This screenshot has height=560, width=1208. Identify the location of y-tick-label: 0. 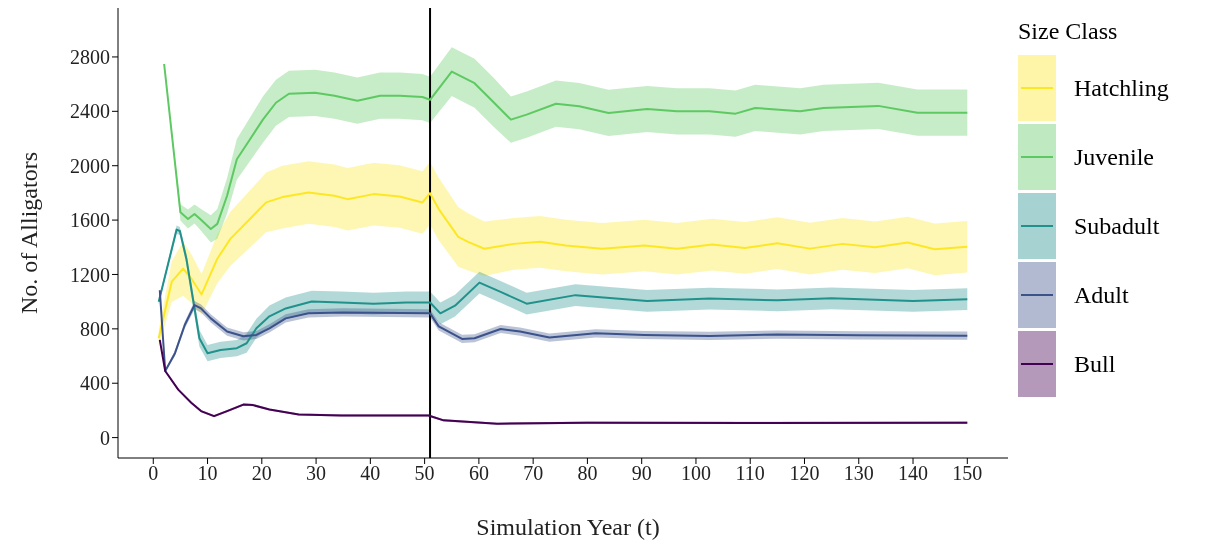
(105, 437).